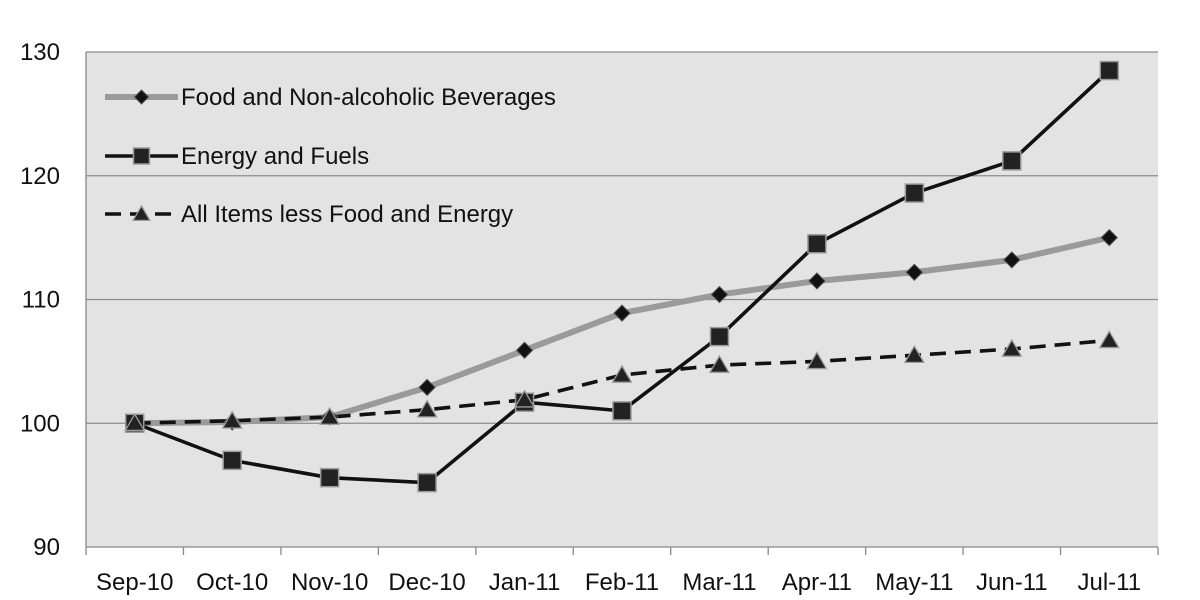 The image size is (1200, 600). What do you see at coordinates (46, 547) in the screenshot?
I see `y-tick-label: 90` at bounding box center [46, 547].